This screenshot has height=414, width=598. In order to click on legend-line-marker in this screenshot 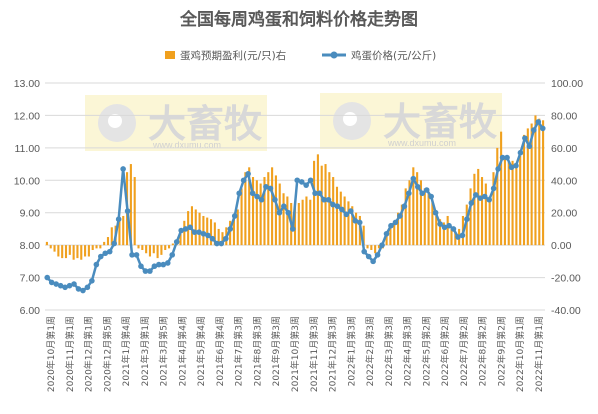, I will do `click(334, 55)`.